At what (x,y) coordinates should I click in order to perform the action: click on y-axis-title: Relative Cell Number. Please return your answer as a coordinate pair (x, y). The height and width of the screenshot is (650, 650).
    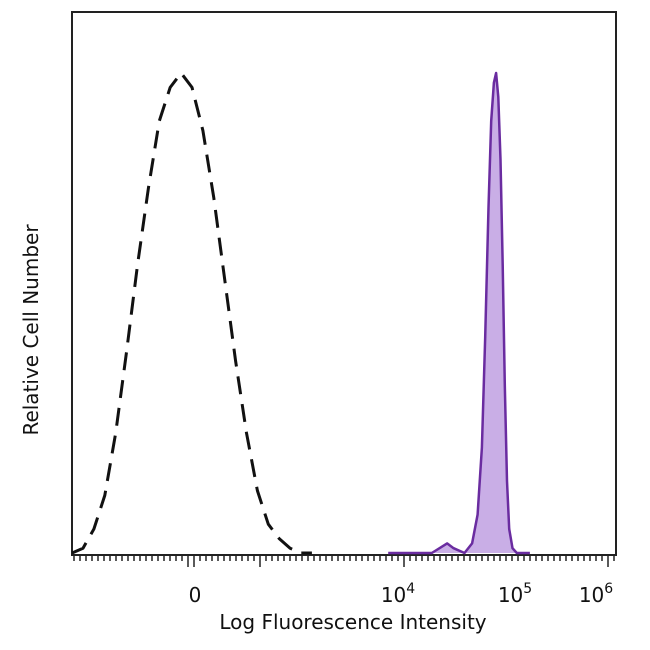
    Looking at the image, I should click on (31, 330).